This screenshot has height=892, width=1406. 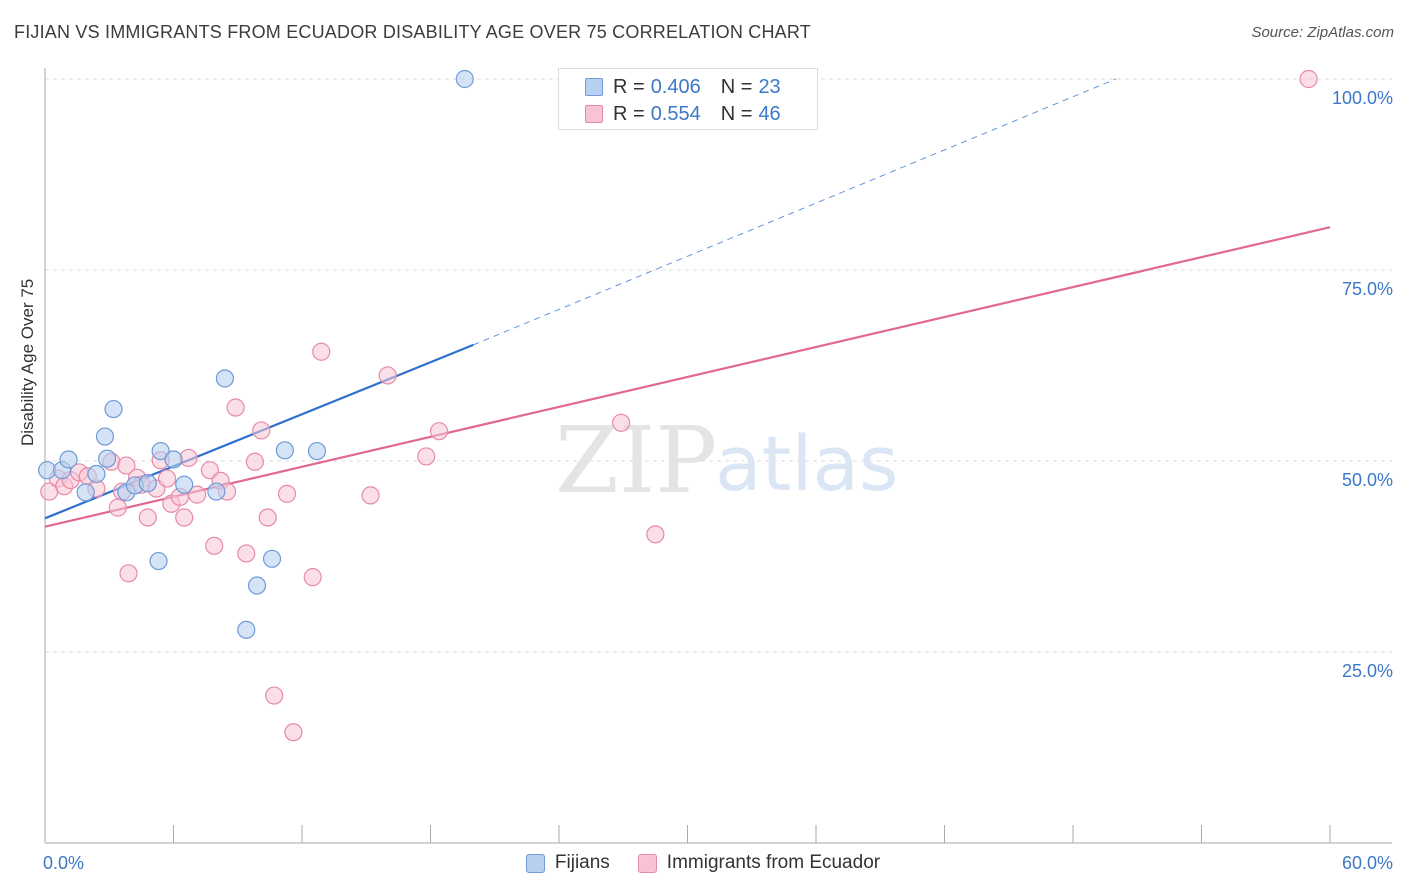 I want to click on legend-row-fijians: R = 0.406 N = 23, so click(x=683, y=87).